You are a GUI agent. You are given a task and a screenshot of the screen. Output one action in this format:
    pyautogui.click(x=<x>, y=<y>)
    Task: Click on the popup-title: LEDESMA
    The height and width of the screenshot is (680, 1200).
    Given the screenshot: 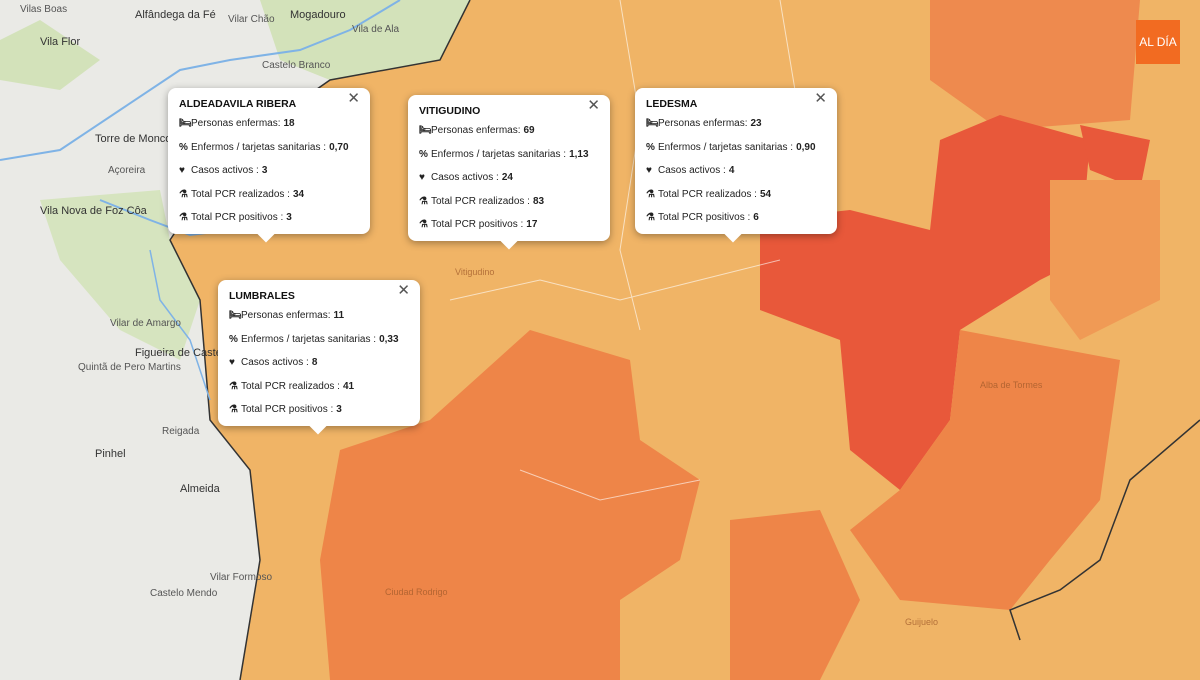 What is the action you would take?
    pyautogui.click(x=672, y=104)
    